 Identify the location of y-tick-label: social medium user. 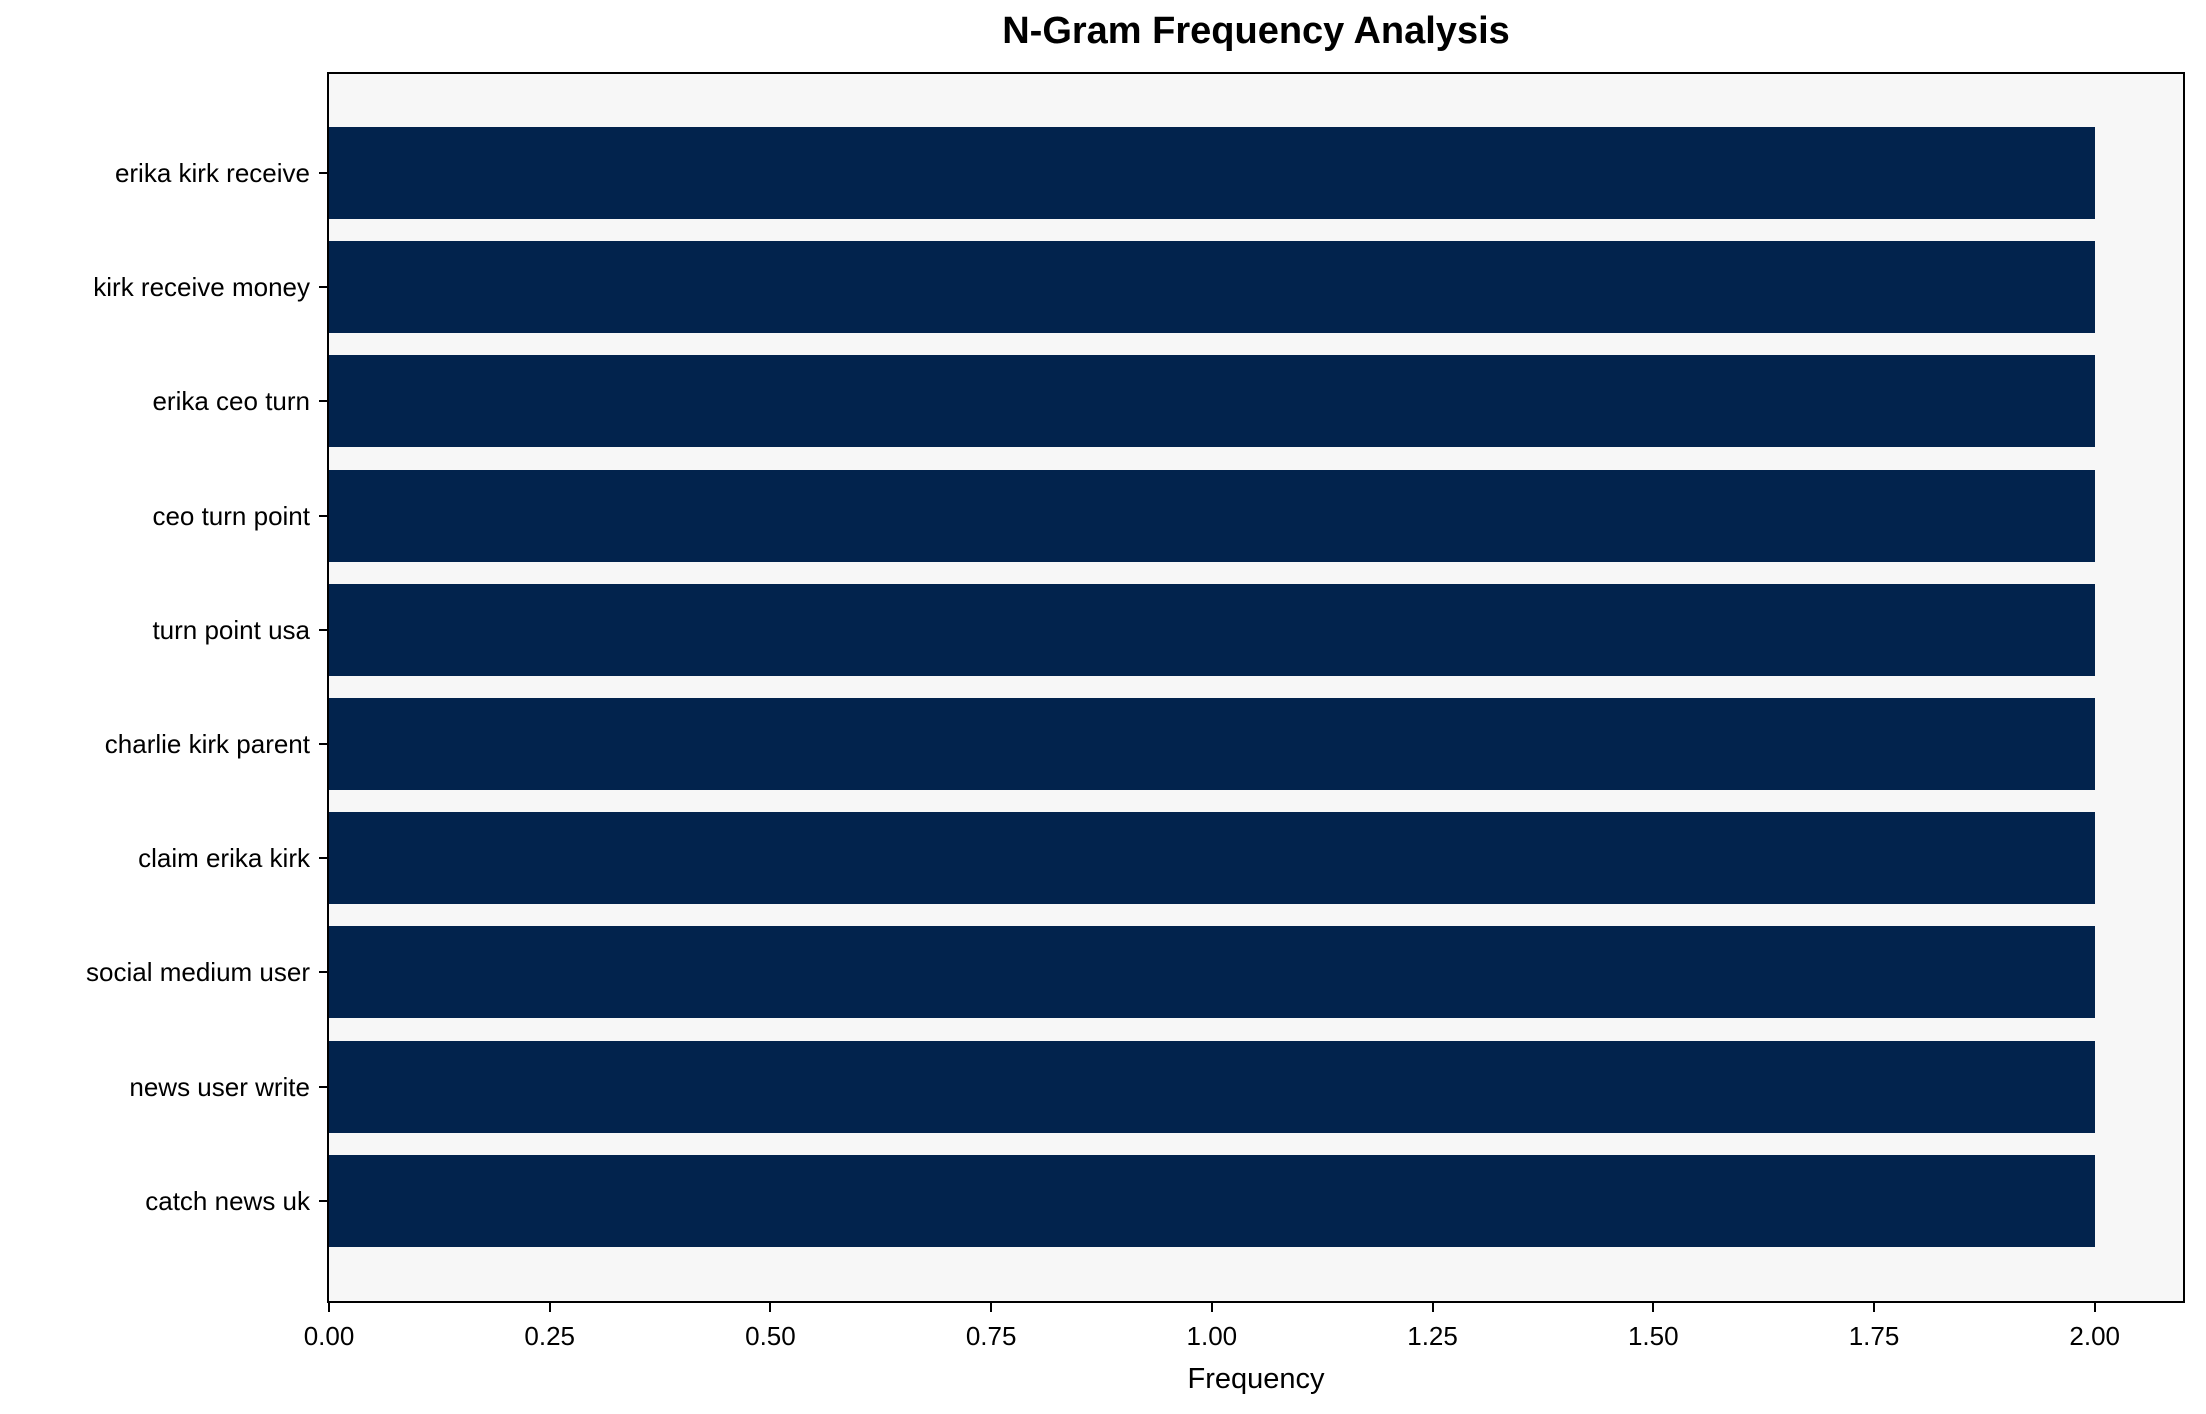
(198, 972).